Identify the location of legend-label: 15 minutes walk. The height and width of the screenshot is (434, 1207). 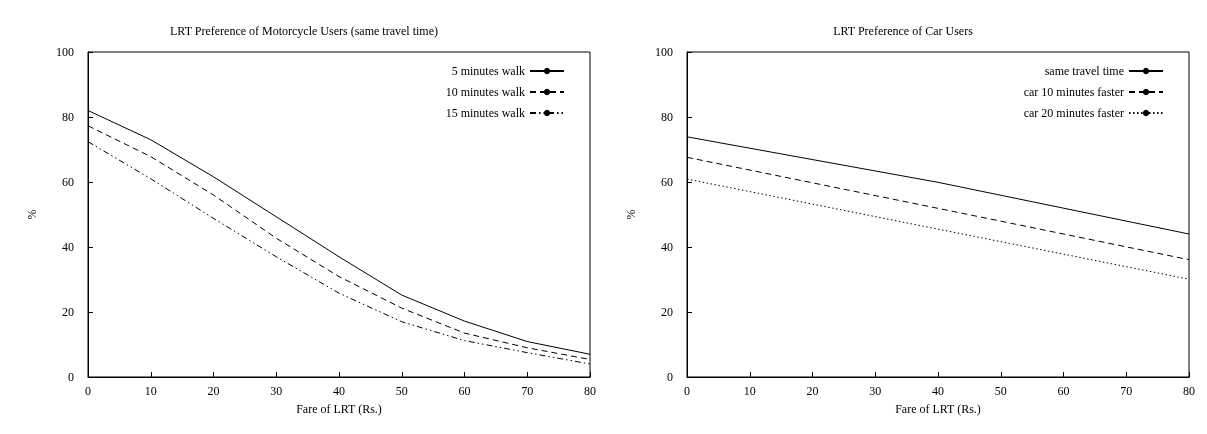
(485, 113).